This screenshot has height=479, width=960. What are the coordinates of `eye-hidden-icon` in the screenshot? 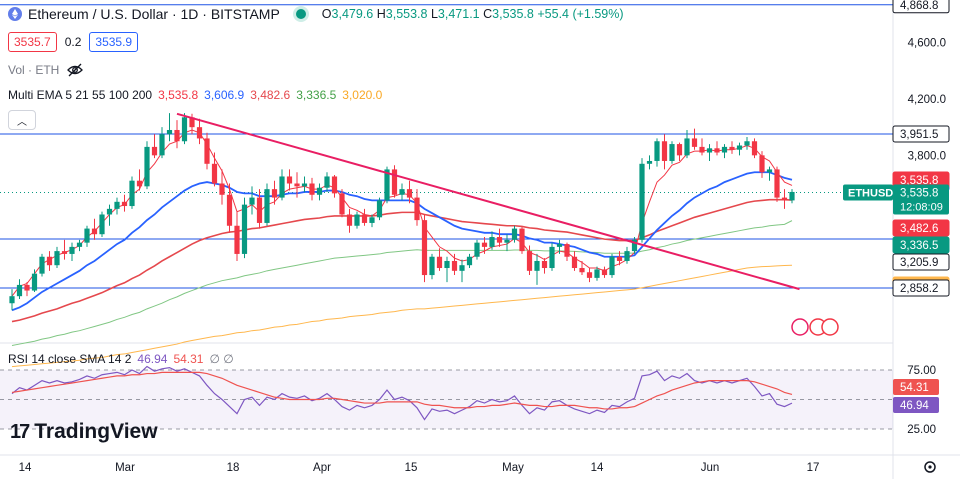 It's located at (75, 70).